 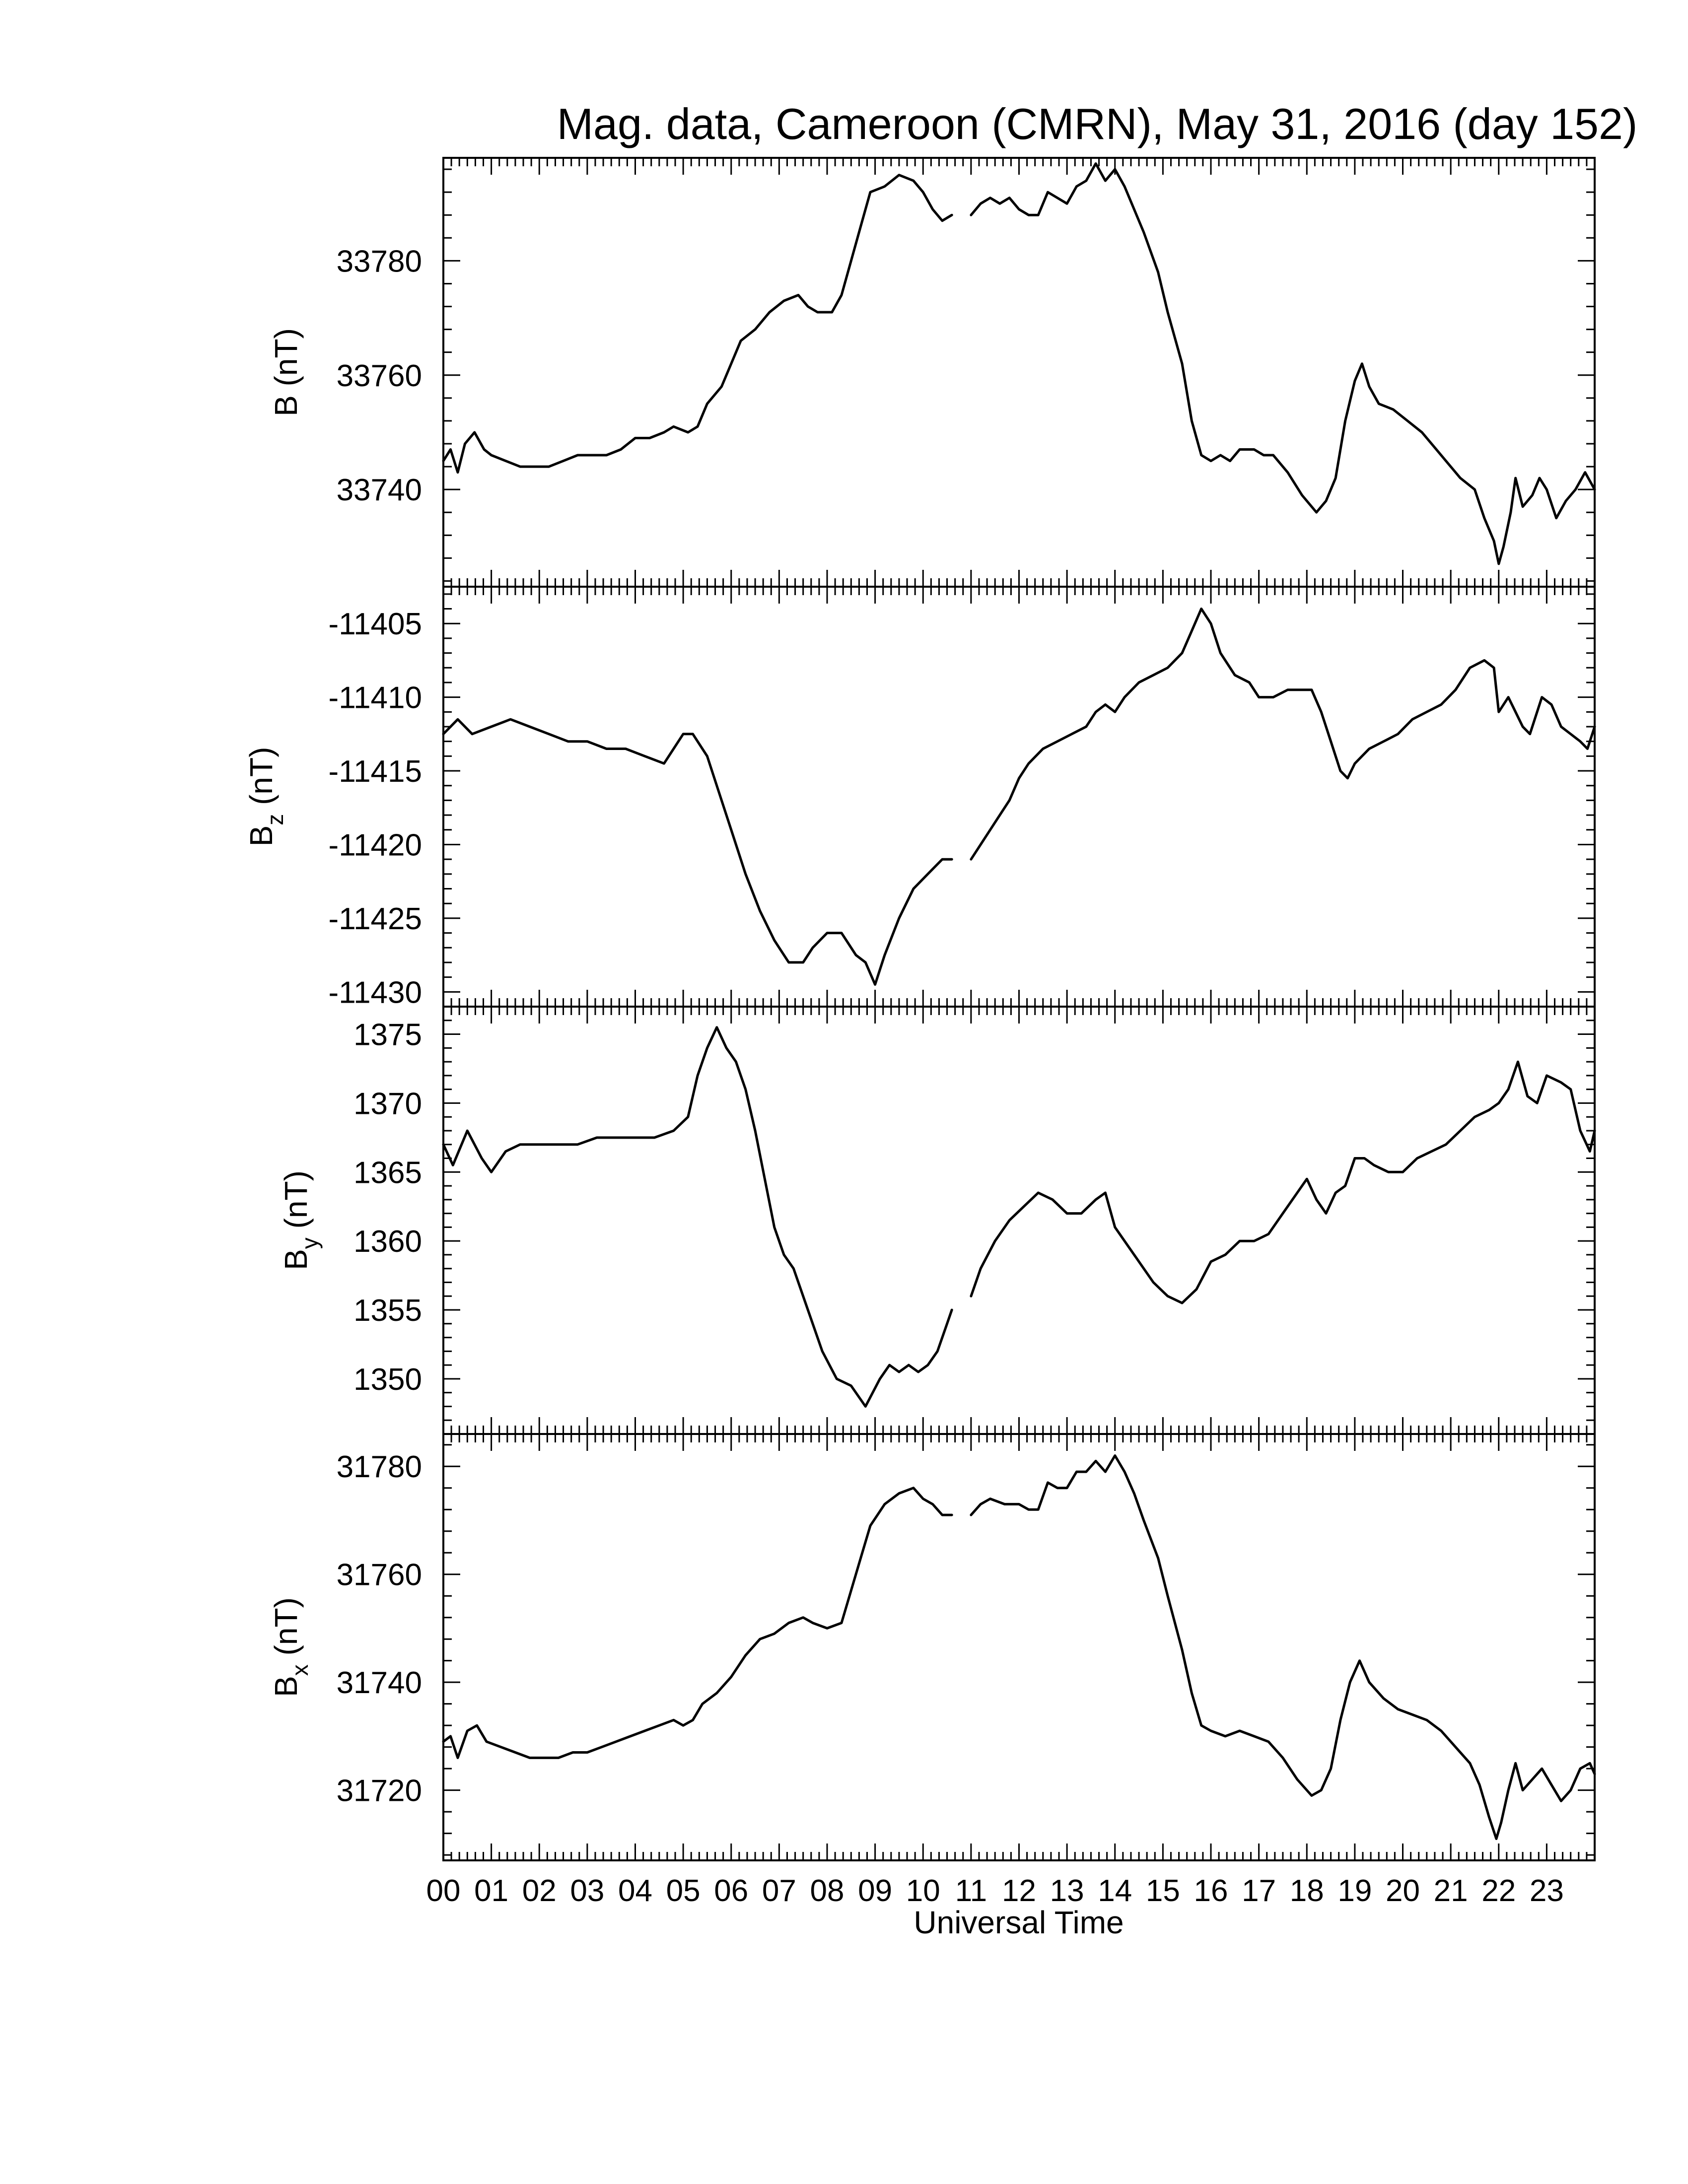 I want to click on y-axis-label: By (nT), so click(x=300, y=1220).